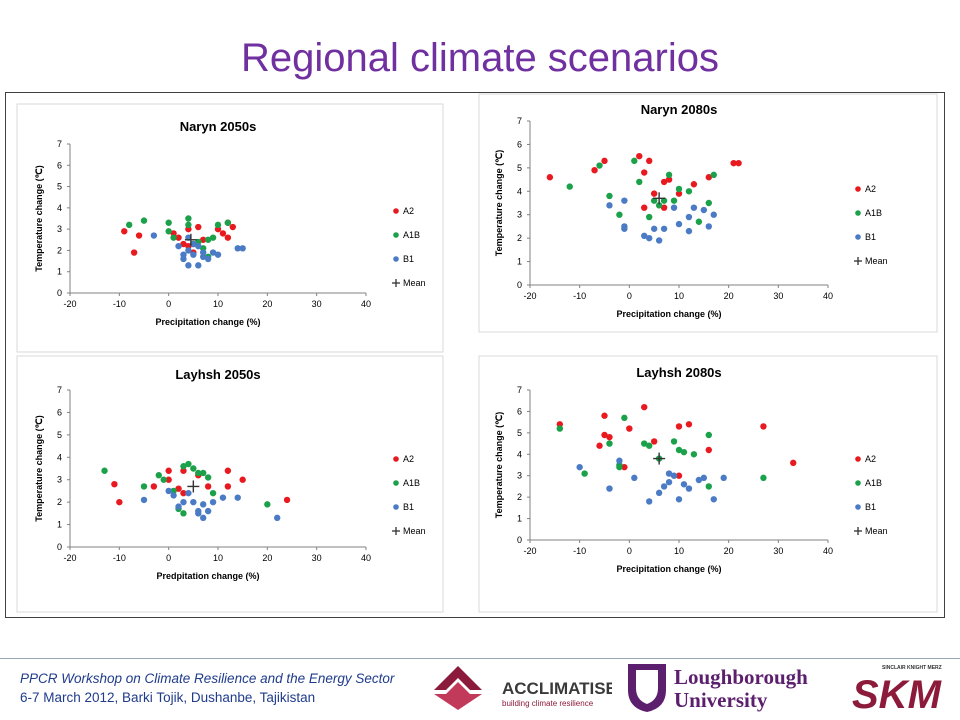  Describe the element at coordinates (647, 687) in the screenshot. I see `loughborough-shield-inner-icon` at that location.